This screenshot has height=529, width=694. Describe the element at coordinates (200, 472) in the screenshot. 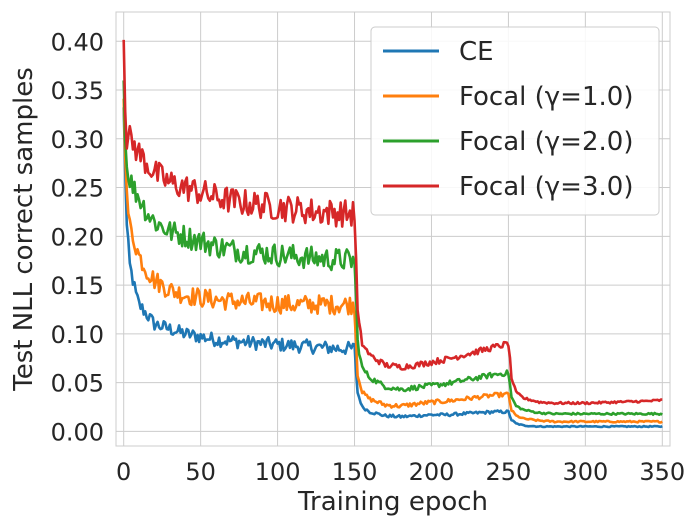

I see `x-tick-label: 50` at that location.